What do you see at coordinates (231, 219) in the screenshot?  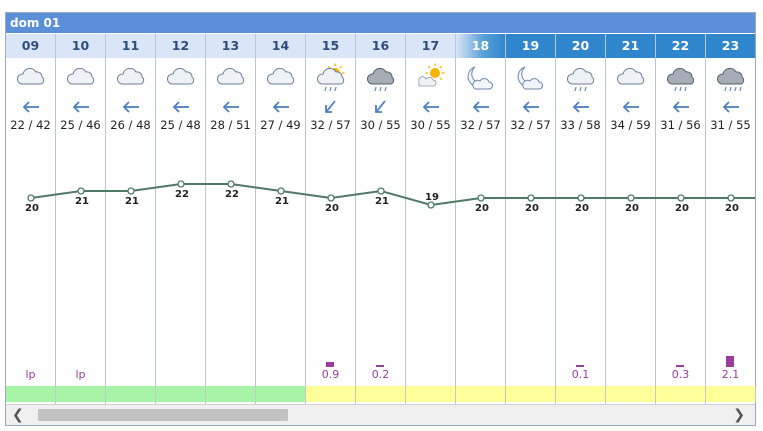 I see `hour-column: 13 28 / 51` at bounding box center [231, 219].